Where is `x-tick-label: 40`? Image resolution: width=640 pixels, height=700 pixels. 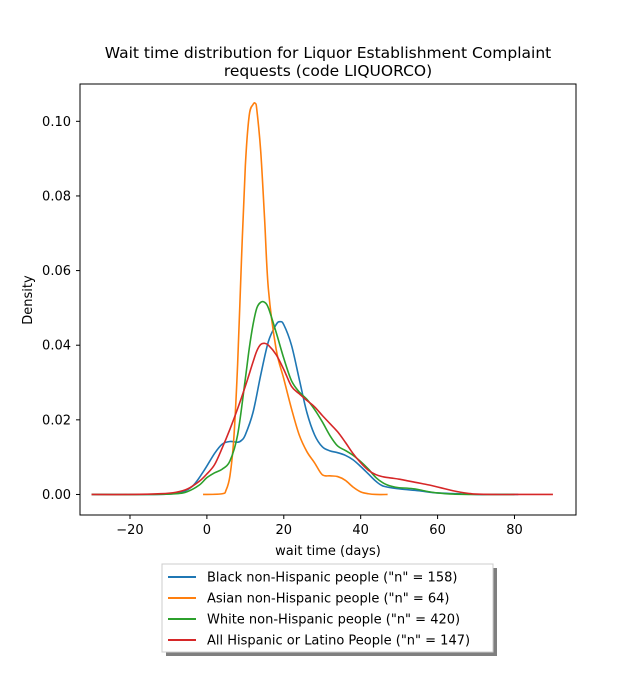
x-tick-label: 40 is located at coordinates (360, 530).